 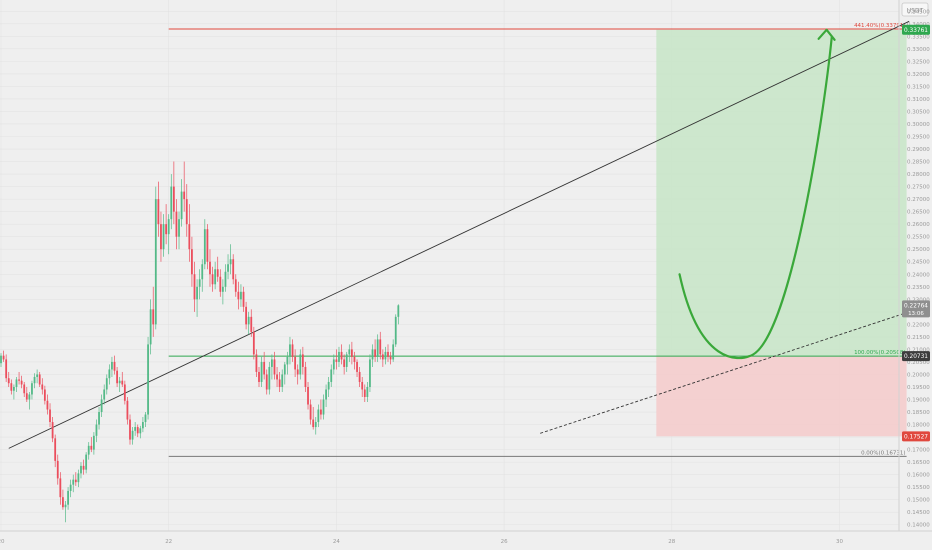 I want to click on stop-zone, so click(x=781, y=396).